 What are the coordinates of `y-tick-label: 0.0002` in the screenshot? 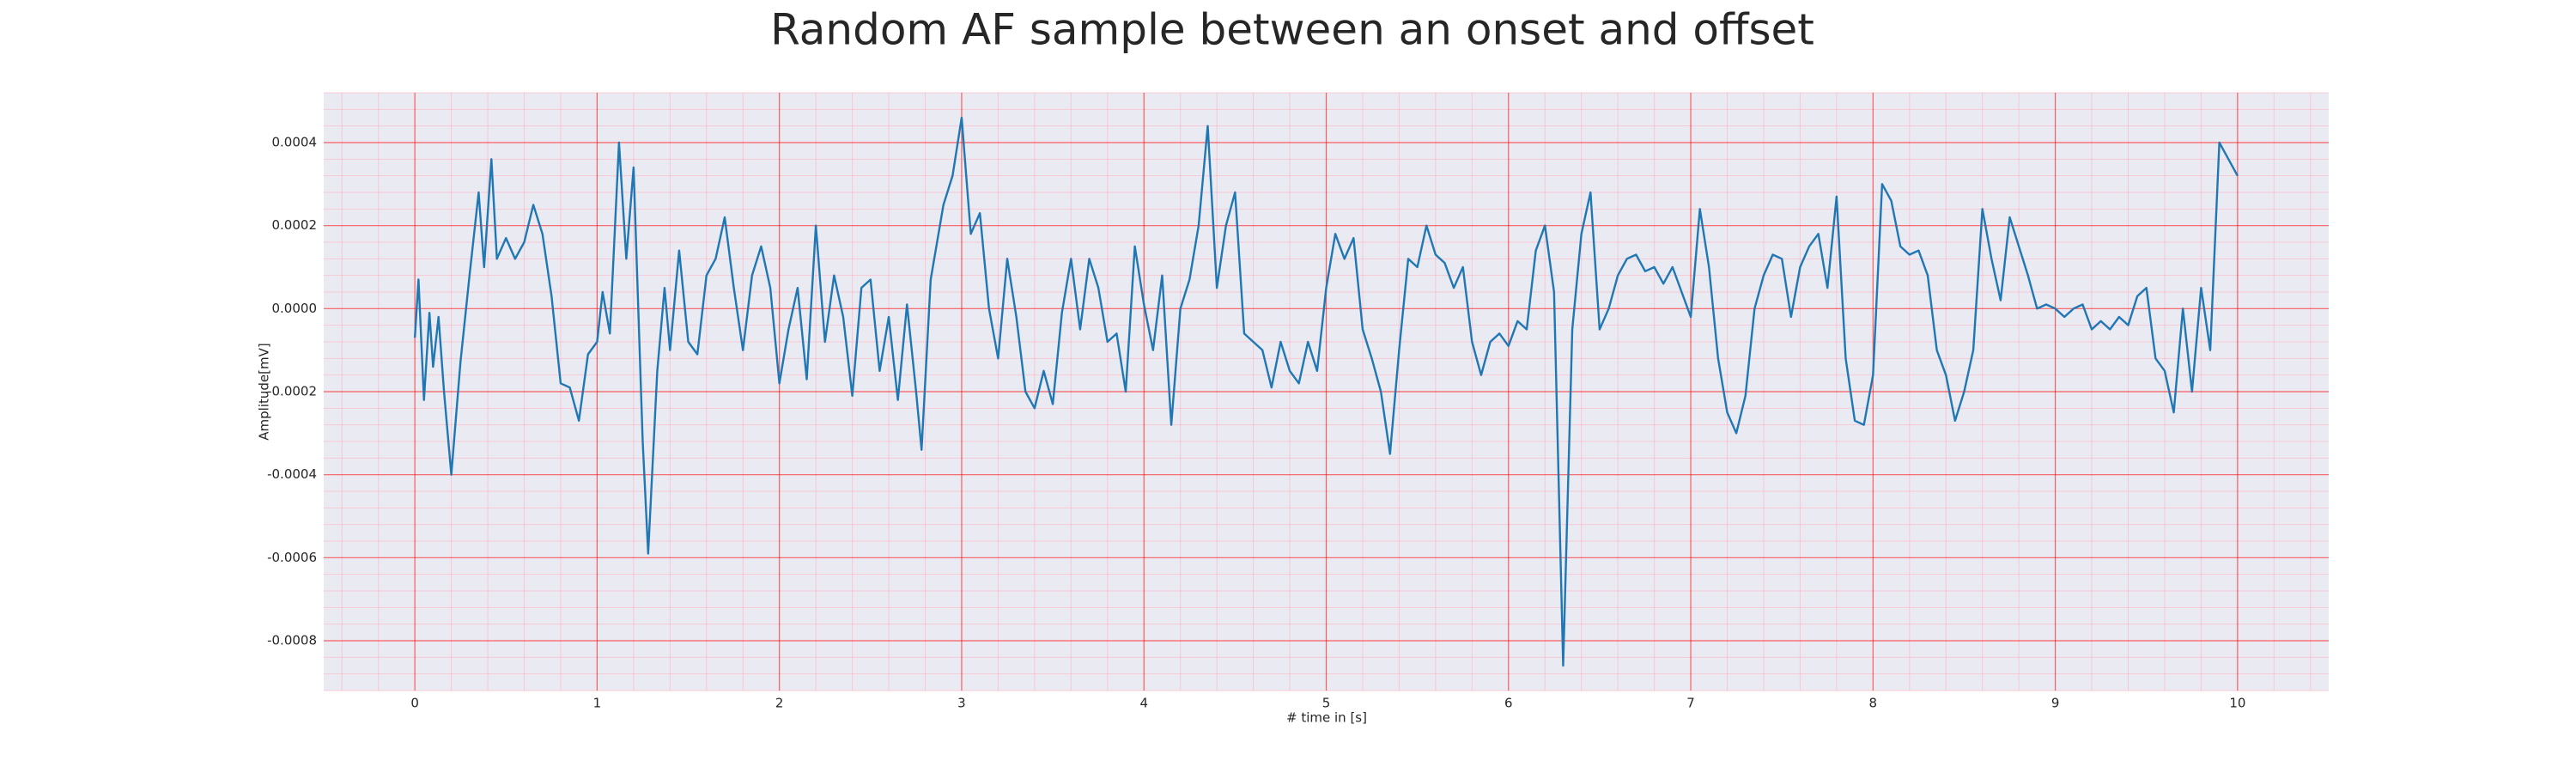 It's located at (295, 225).